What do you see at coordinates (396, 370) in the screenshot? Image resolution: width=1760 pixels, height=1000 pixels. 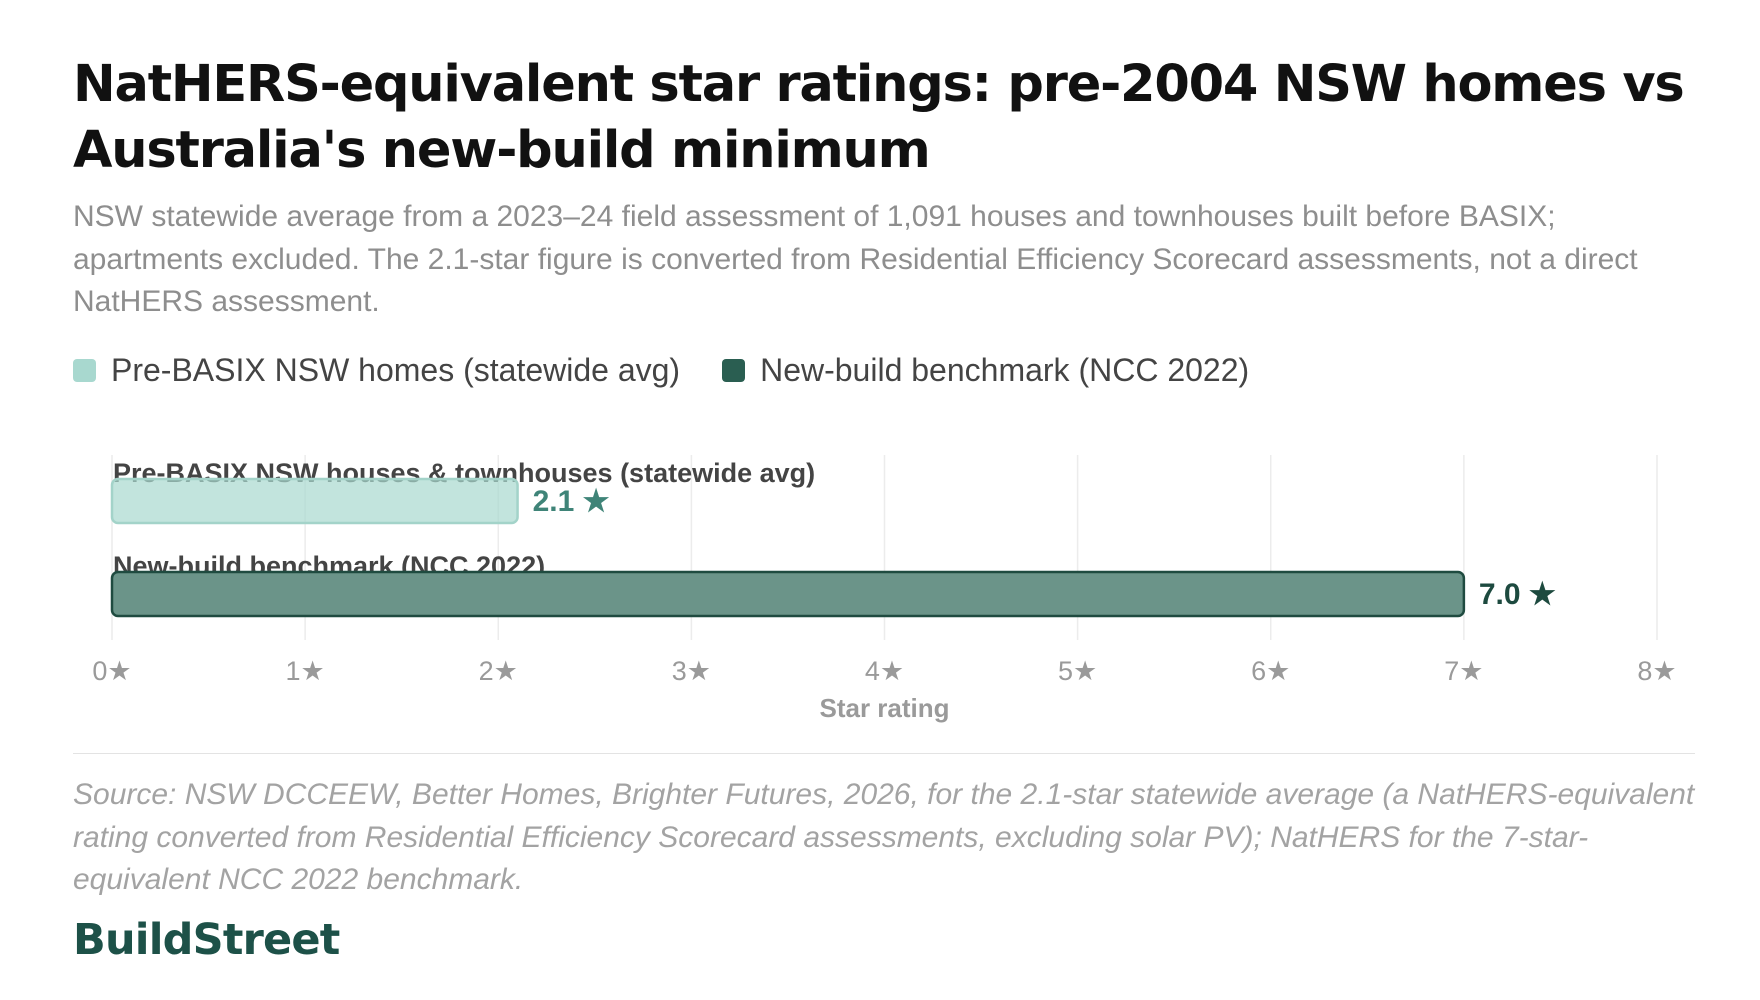 I see `legend-label-pre-basix: Pre-BASIX NSW homes (statewide avg)` at bounding box center [396, 370].